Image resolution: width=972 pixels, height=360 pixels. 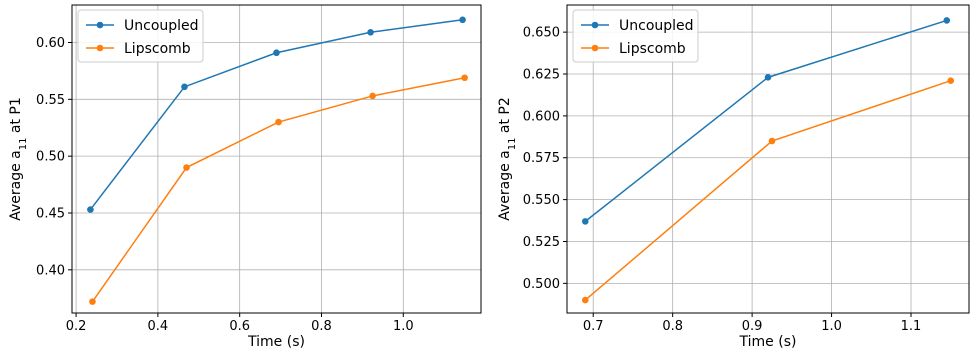 I want to click on panel-2-x-tick-label: 0.7, so click(x=593, y=326).